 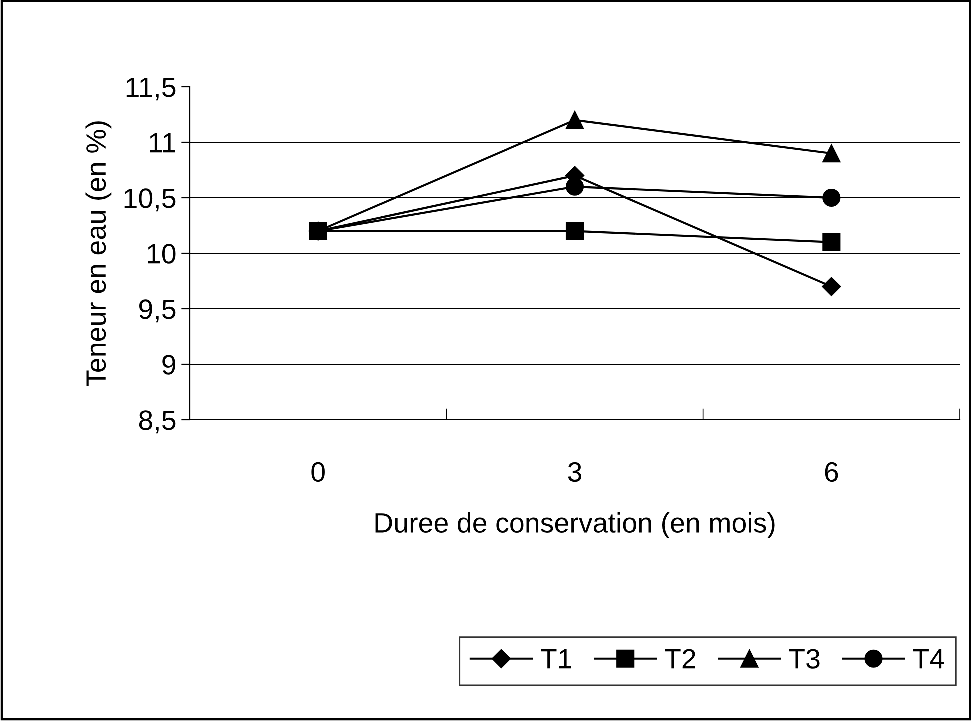 I want to click on y-tick-label: 10, so click(x=162, y=254).